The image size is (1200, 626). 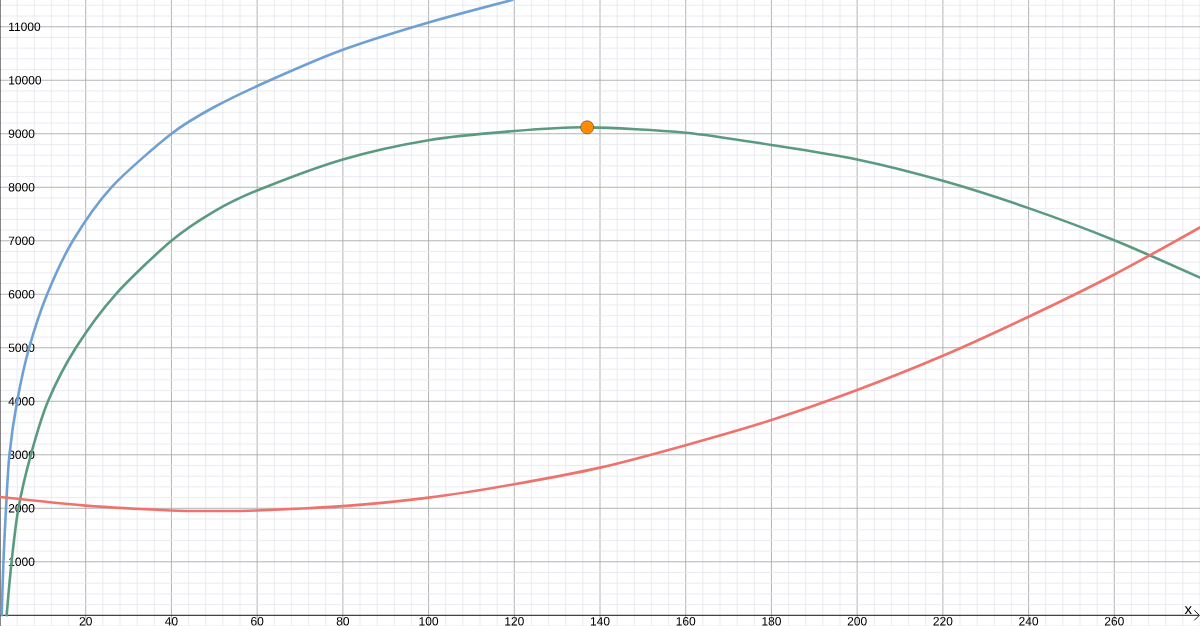 What do you see at coordinates (686, 621) in the screenshot?
I see `x-tick-label: 160` at bounding box center [686, 621].